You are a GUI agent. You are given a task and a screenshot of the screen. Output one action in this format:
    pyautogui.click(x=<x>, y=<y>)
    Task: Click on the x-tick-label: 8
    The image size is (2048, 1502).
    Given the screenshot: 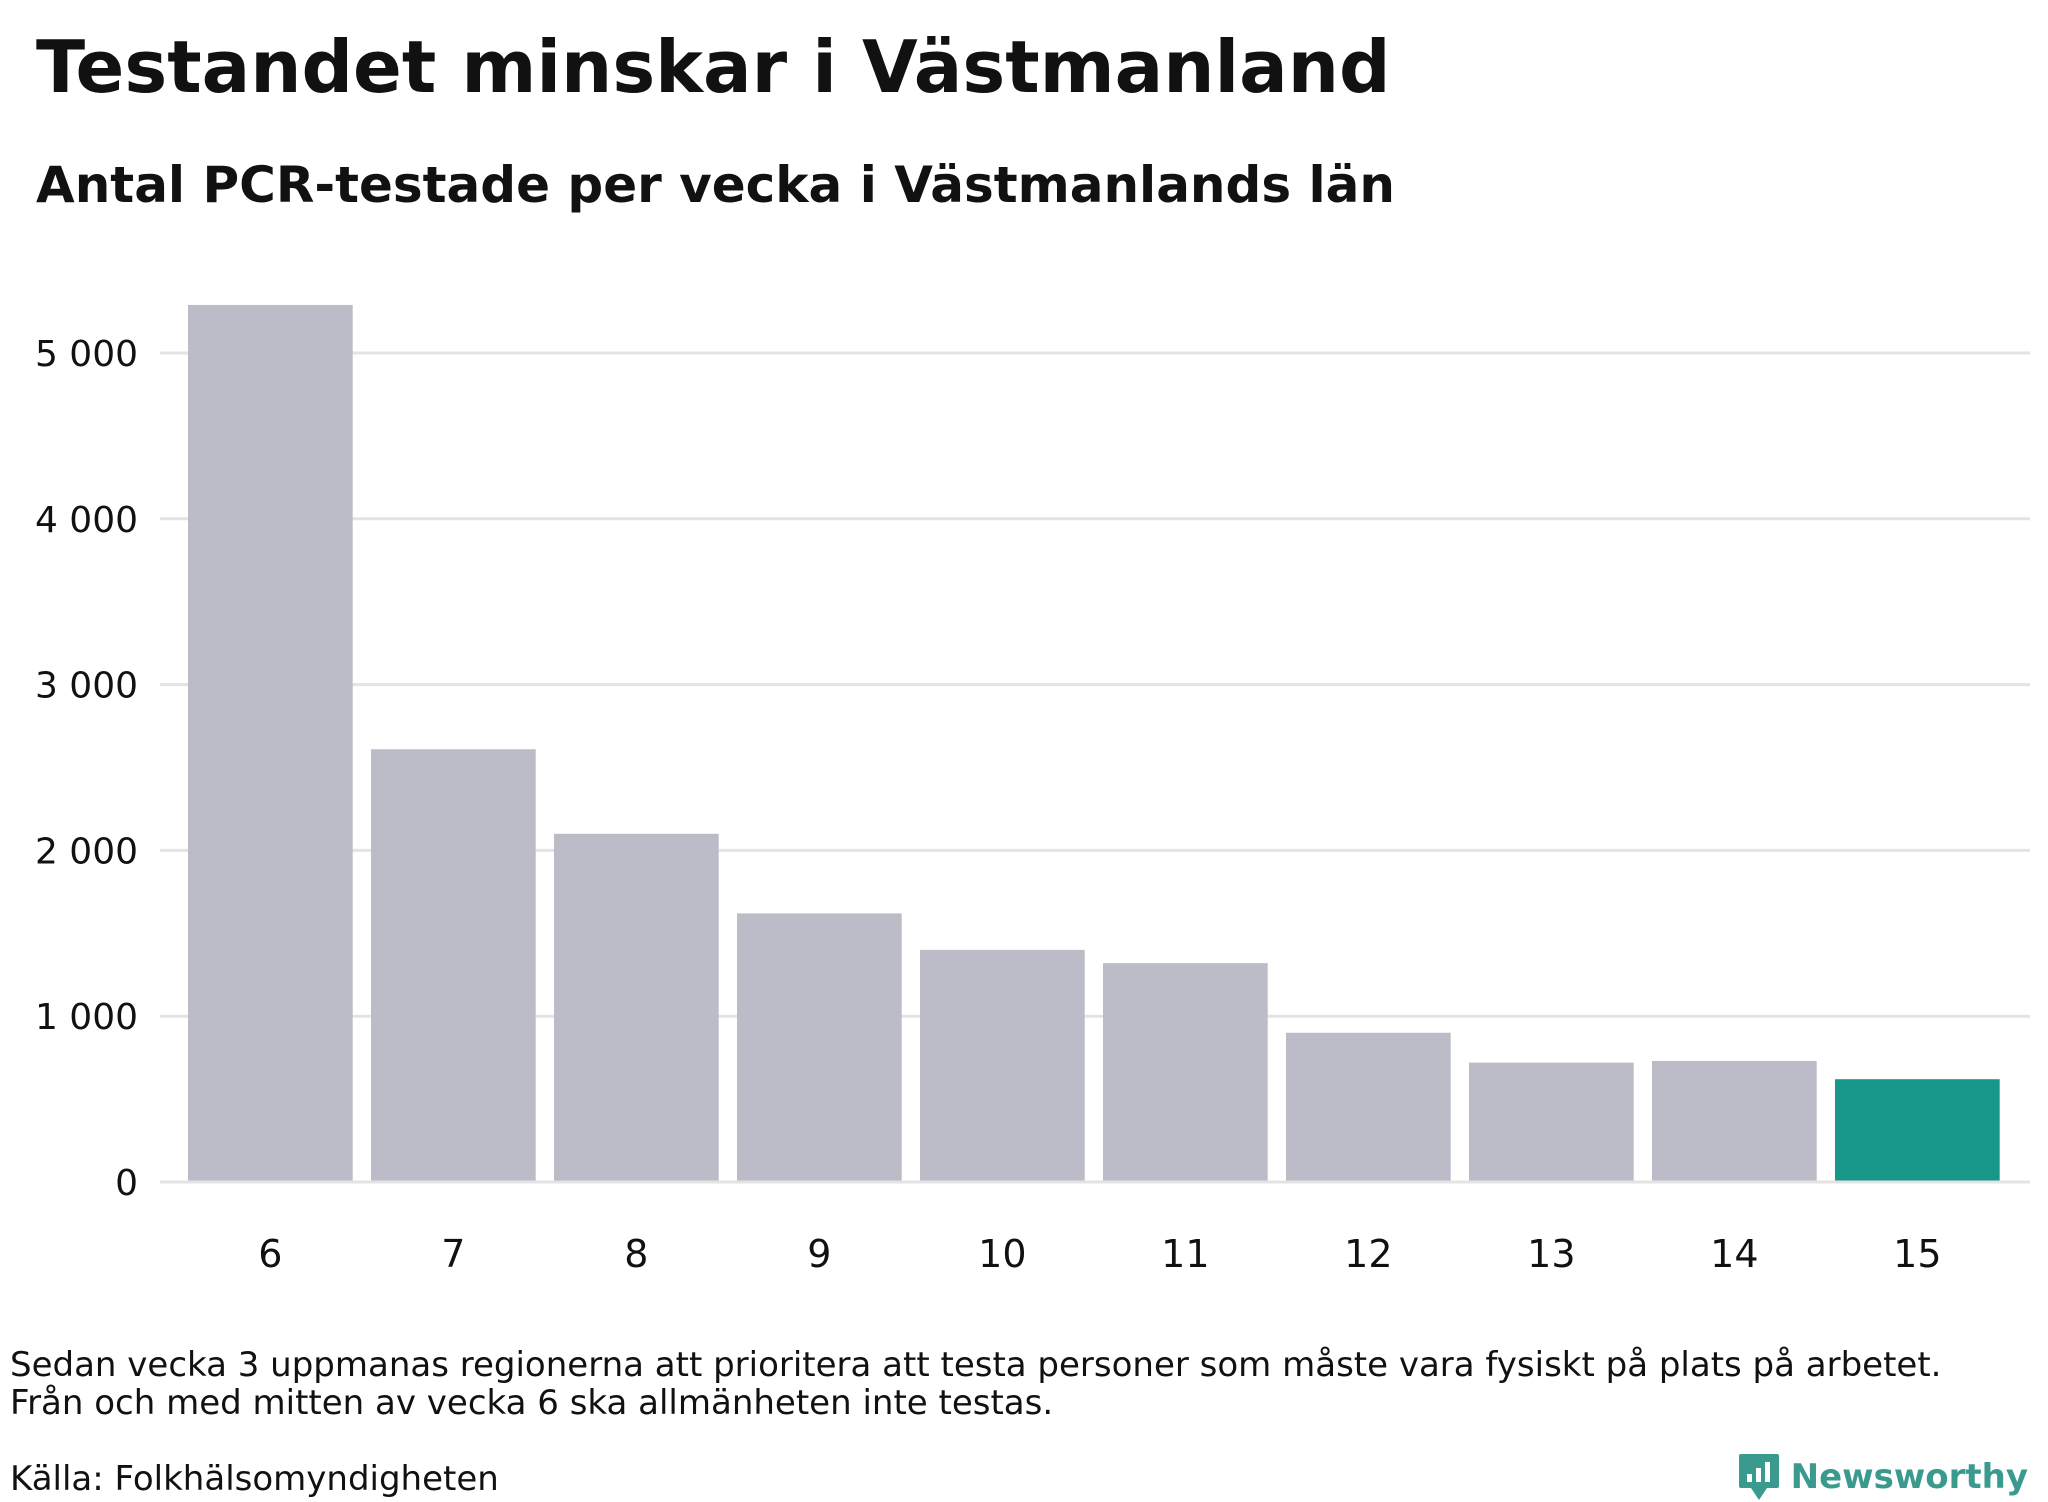 What is the action you would take?
    pyautogui.click(x=636, y=1254)
    